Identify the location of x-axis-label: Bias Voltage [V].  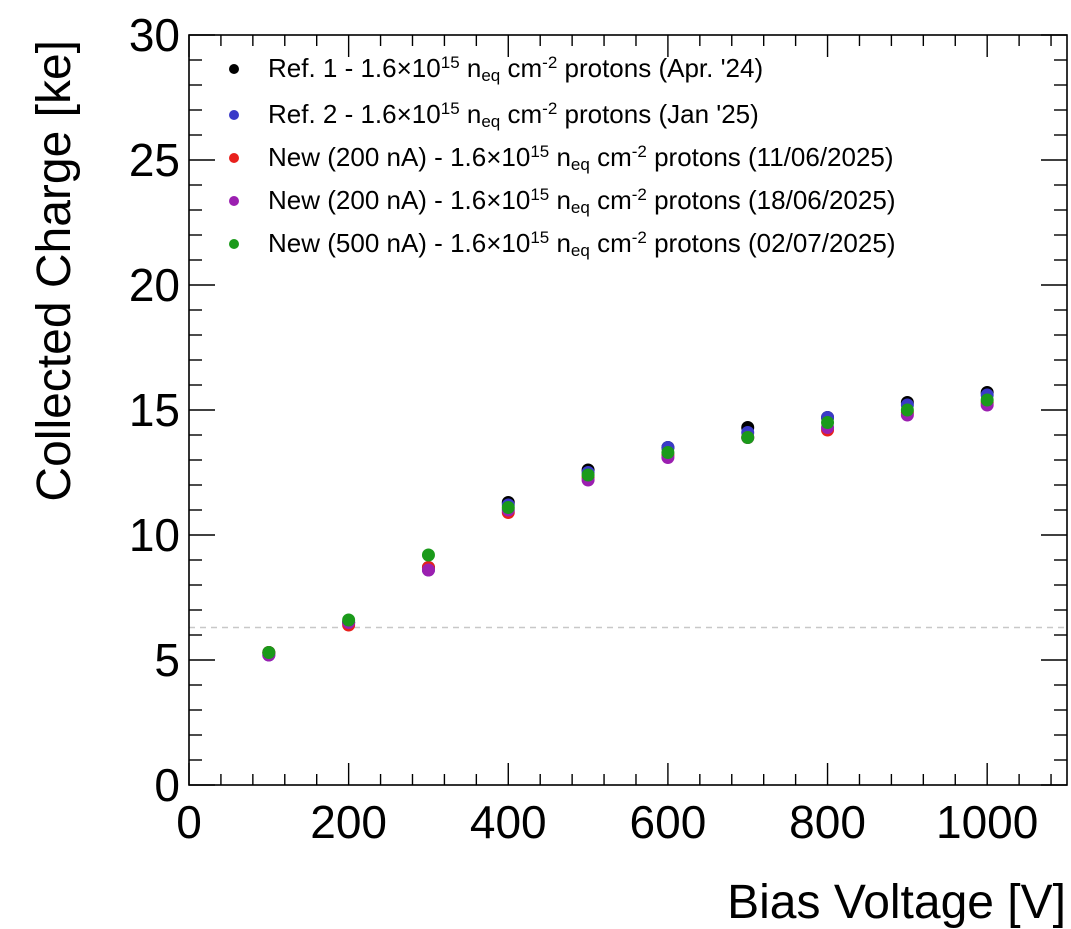
(896, 902).